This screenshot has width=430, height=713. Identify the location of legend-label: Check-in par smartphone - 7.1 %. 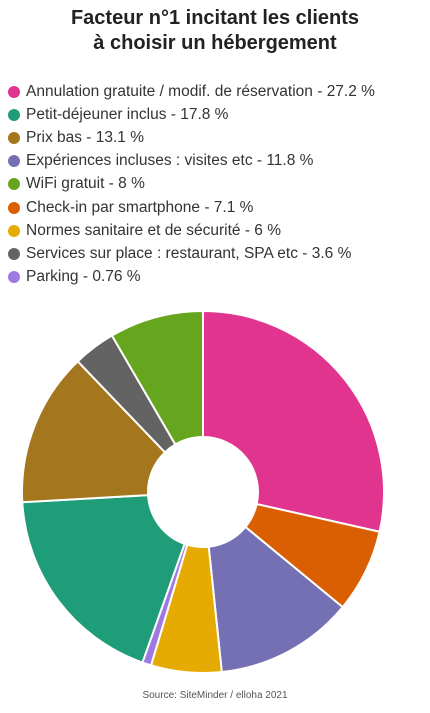
(140, 207).